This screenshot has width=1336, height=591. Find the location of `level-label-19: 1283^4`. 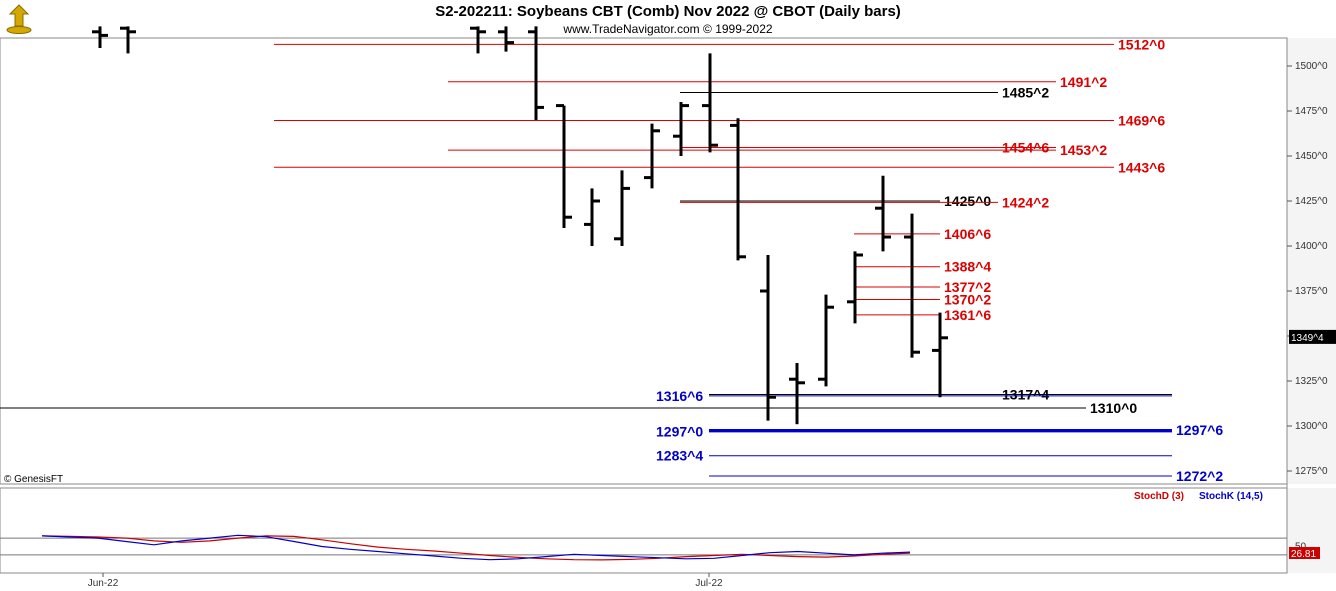

level-label-19: 1283^4 is located at coordinates (679, 456).